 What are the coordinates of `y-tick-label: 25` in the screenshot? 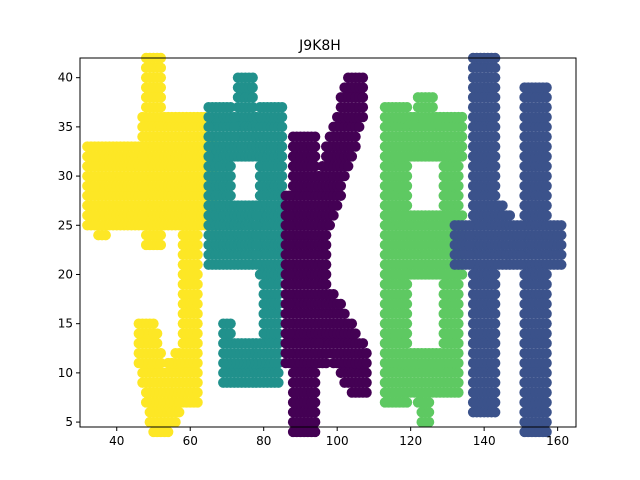 It's located at (65, 225).